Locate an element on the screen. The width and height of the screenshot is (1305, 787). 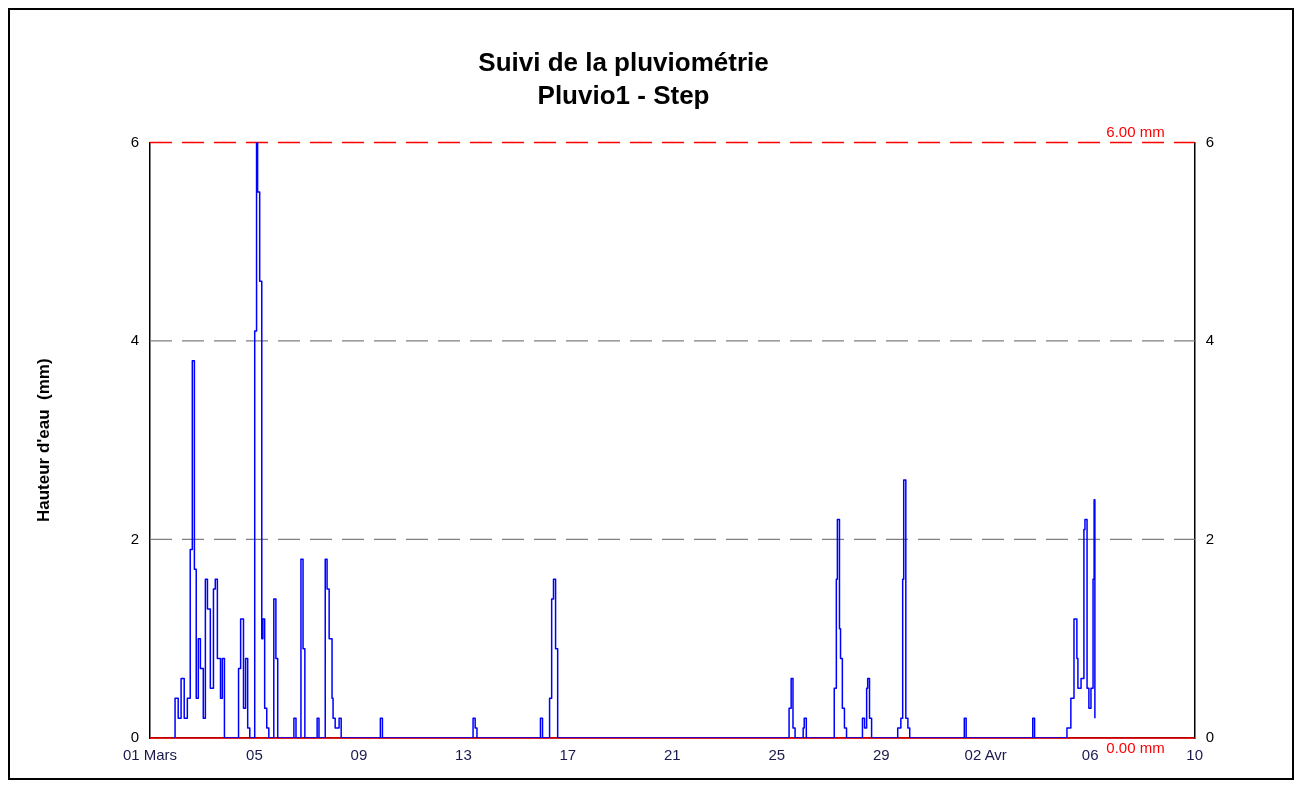
ref-line-label: 6.00 mm is located at coordinates (1135, 132).